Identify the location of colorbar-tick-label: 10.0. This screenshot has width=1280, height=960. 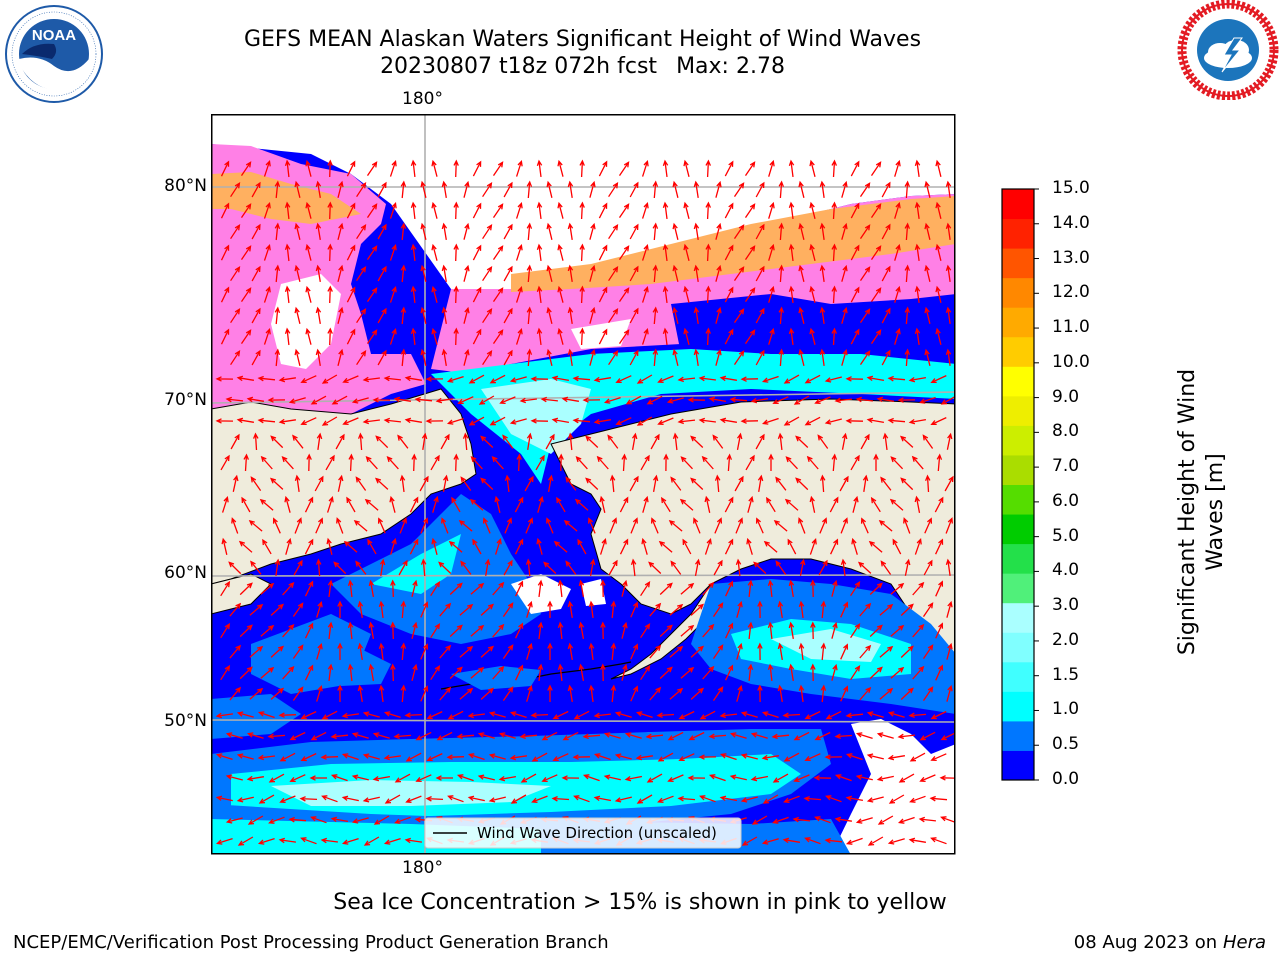
(1071, 361).